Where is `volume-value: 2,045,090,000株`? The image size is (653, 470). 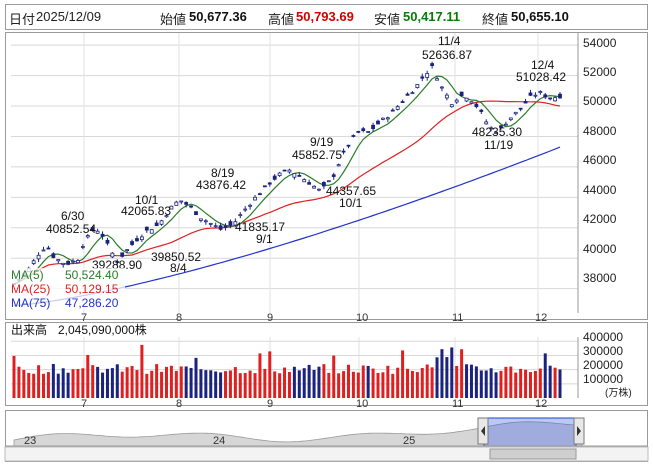
volume-value: 2,045,090,000株 is located at coordinates (102, 329).